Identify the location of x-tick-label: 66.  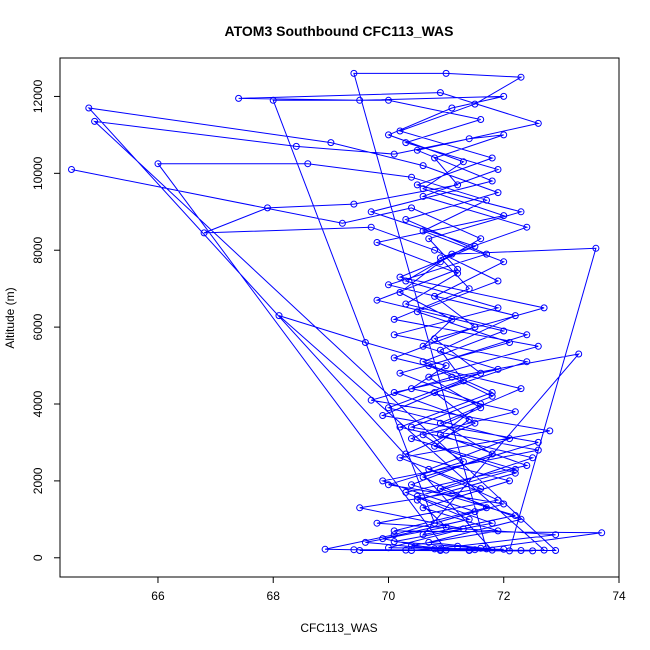
(158, 596).